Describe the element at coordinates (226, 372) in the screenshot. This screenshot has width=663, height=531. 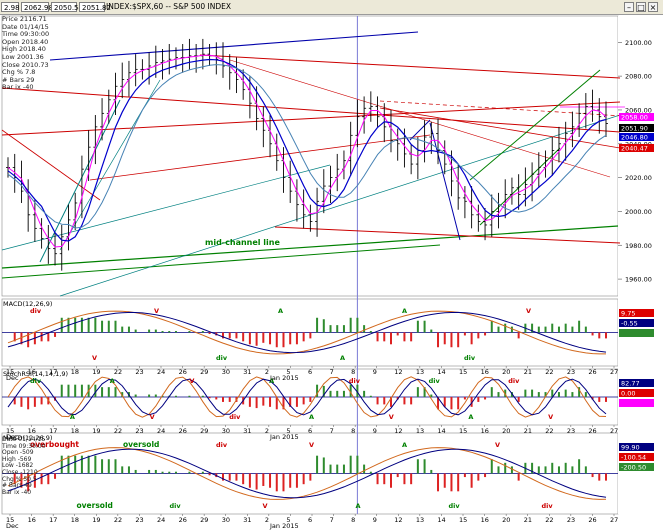
I see `x-tick-label: 30` at that location.